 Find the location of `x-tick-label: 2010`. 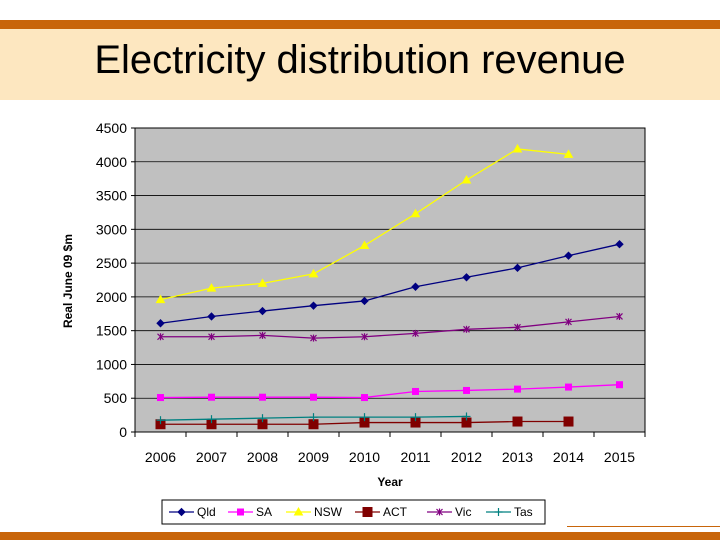

x-tick-label: 2010 is located at coordinates (364, 457).